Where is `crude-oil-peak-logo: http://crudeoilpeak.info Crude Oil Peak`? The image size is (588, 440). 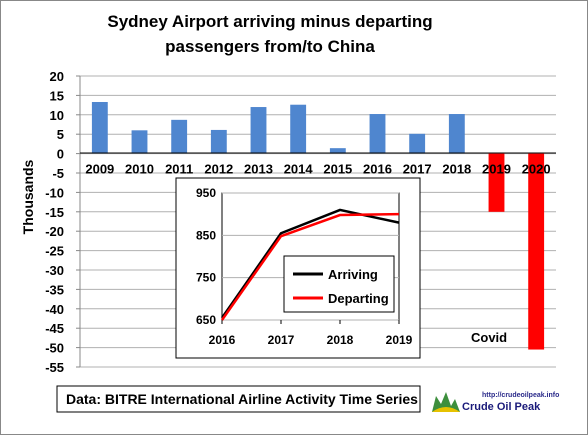
crude-oil-peak-logo: http://crudeoilpeak.info Crude Oil Peak is located at coordinates (495, 402).